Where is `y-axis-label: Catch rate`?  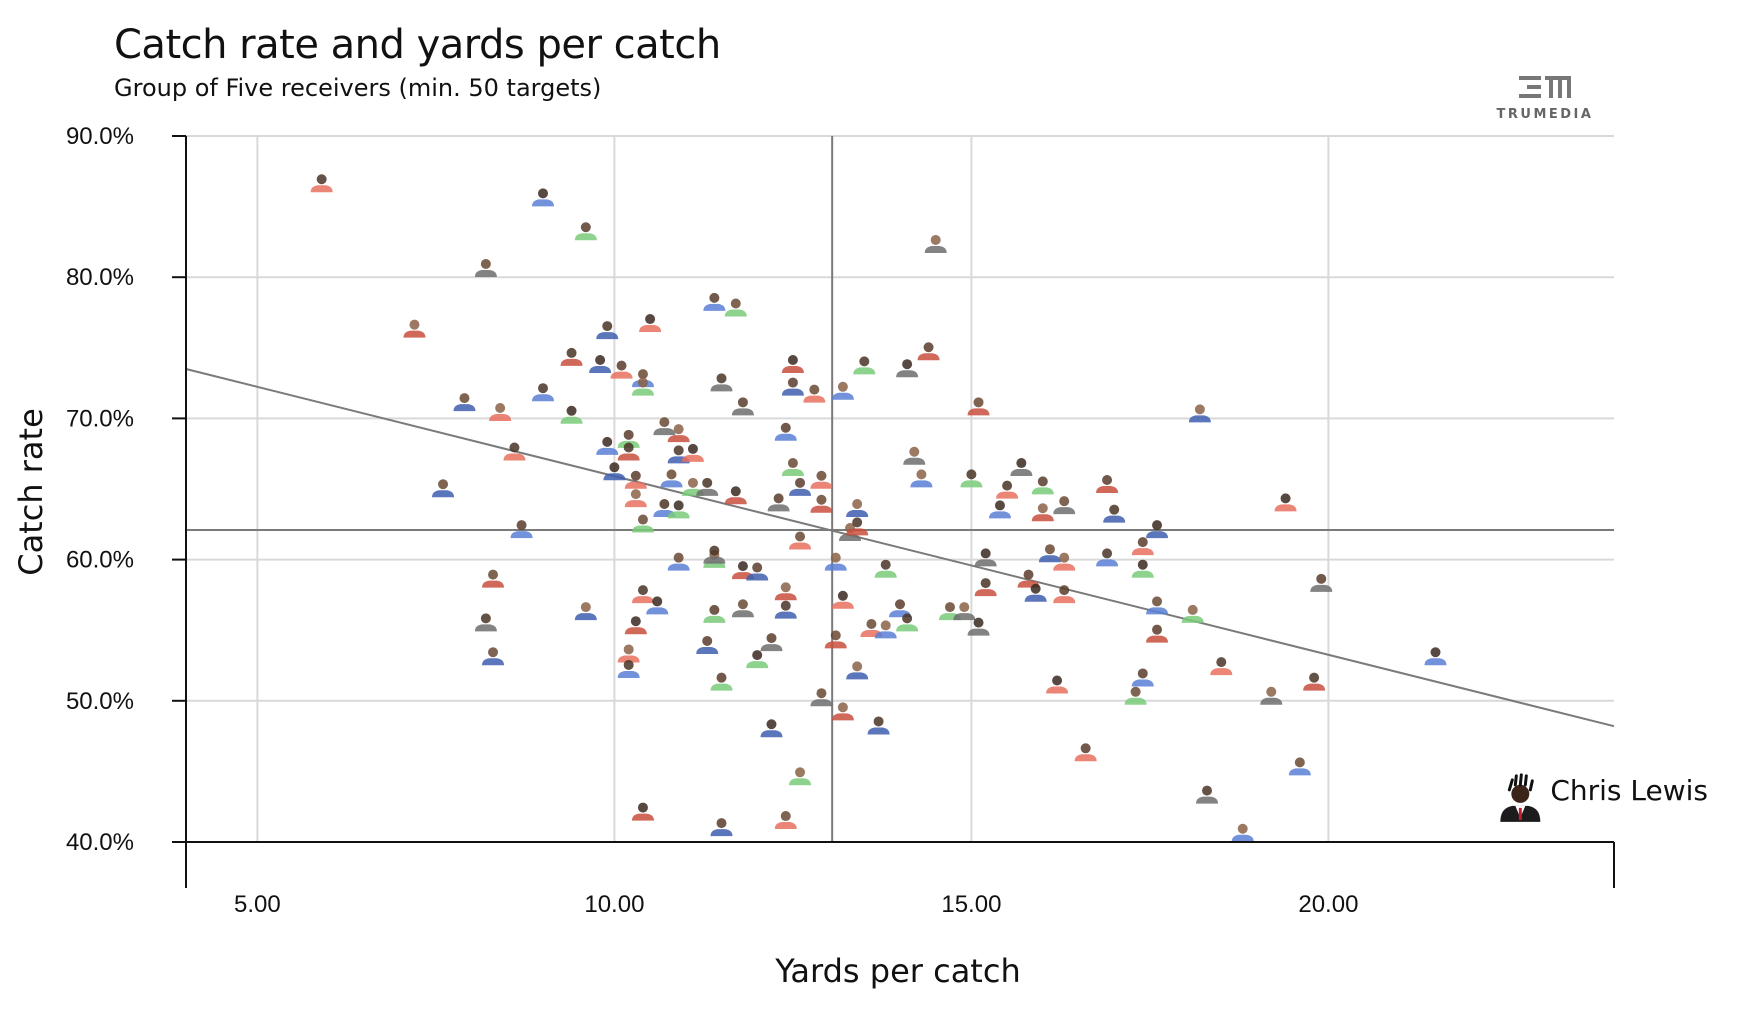
y-axis-label: Catch rate is located at coordinates (31, 492).